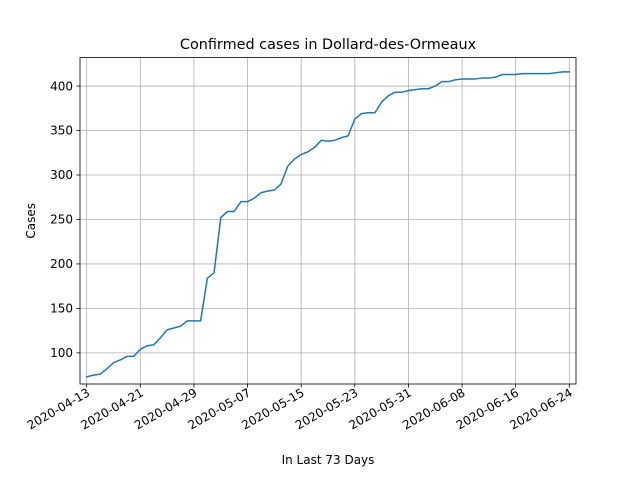 This screenshot has width=640, height=480. What do you see at coordinates (61, 131) in the screenshot?
I see `y-tick-label: 350` at bounding box center [61, 131].